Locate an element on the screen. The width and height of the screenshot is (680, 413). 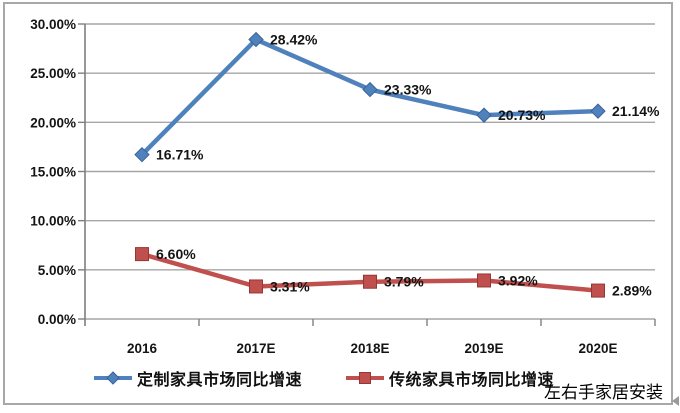
data-point-label: 16.71% is located at coordinates (180, 155).